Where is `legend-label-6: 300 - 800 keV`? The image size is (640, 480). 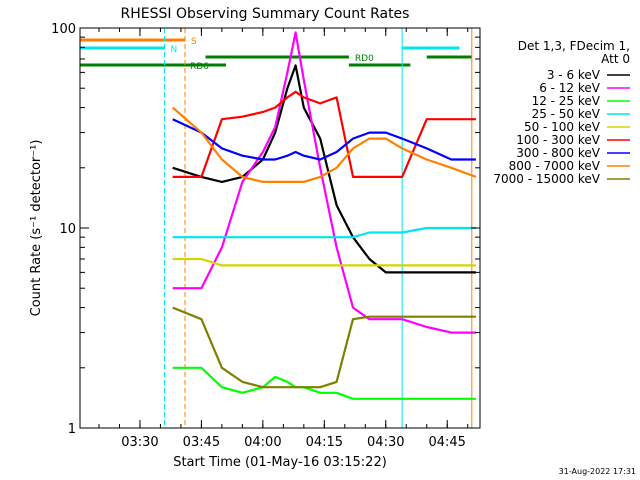 legend-label-6: 300 - 800 keV is located at coordinates (558, 153).